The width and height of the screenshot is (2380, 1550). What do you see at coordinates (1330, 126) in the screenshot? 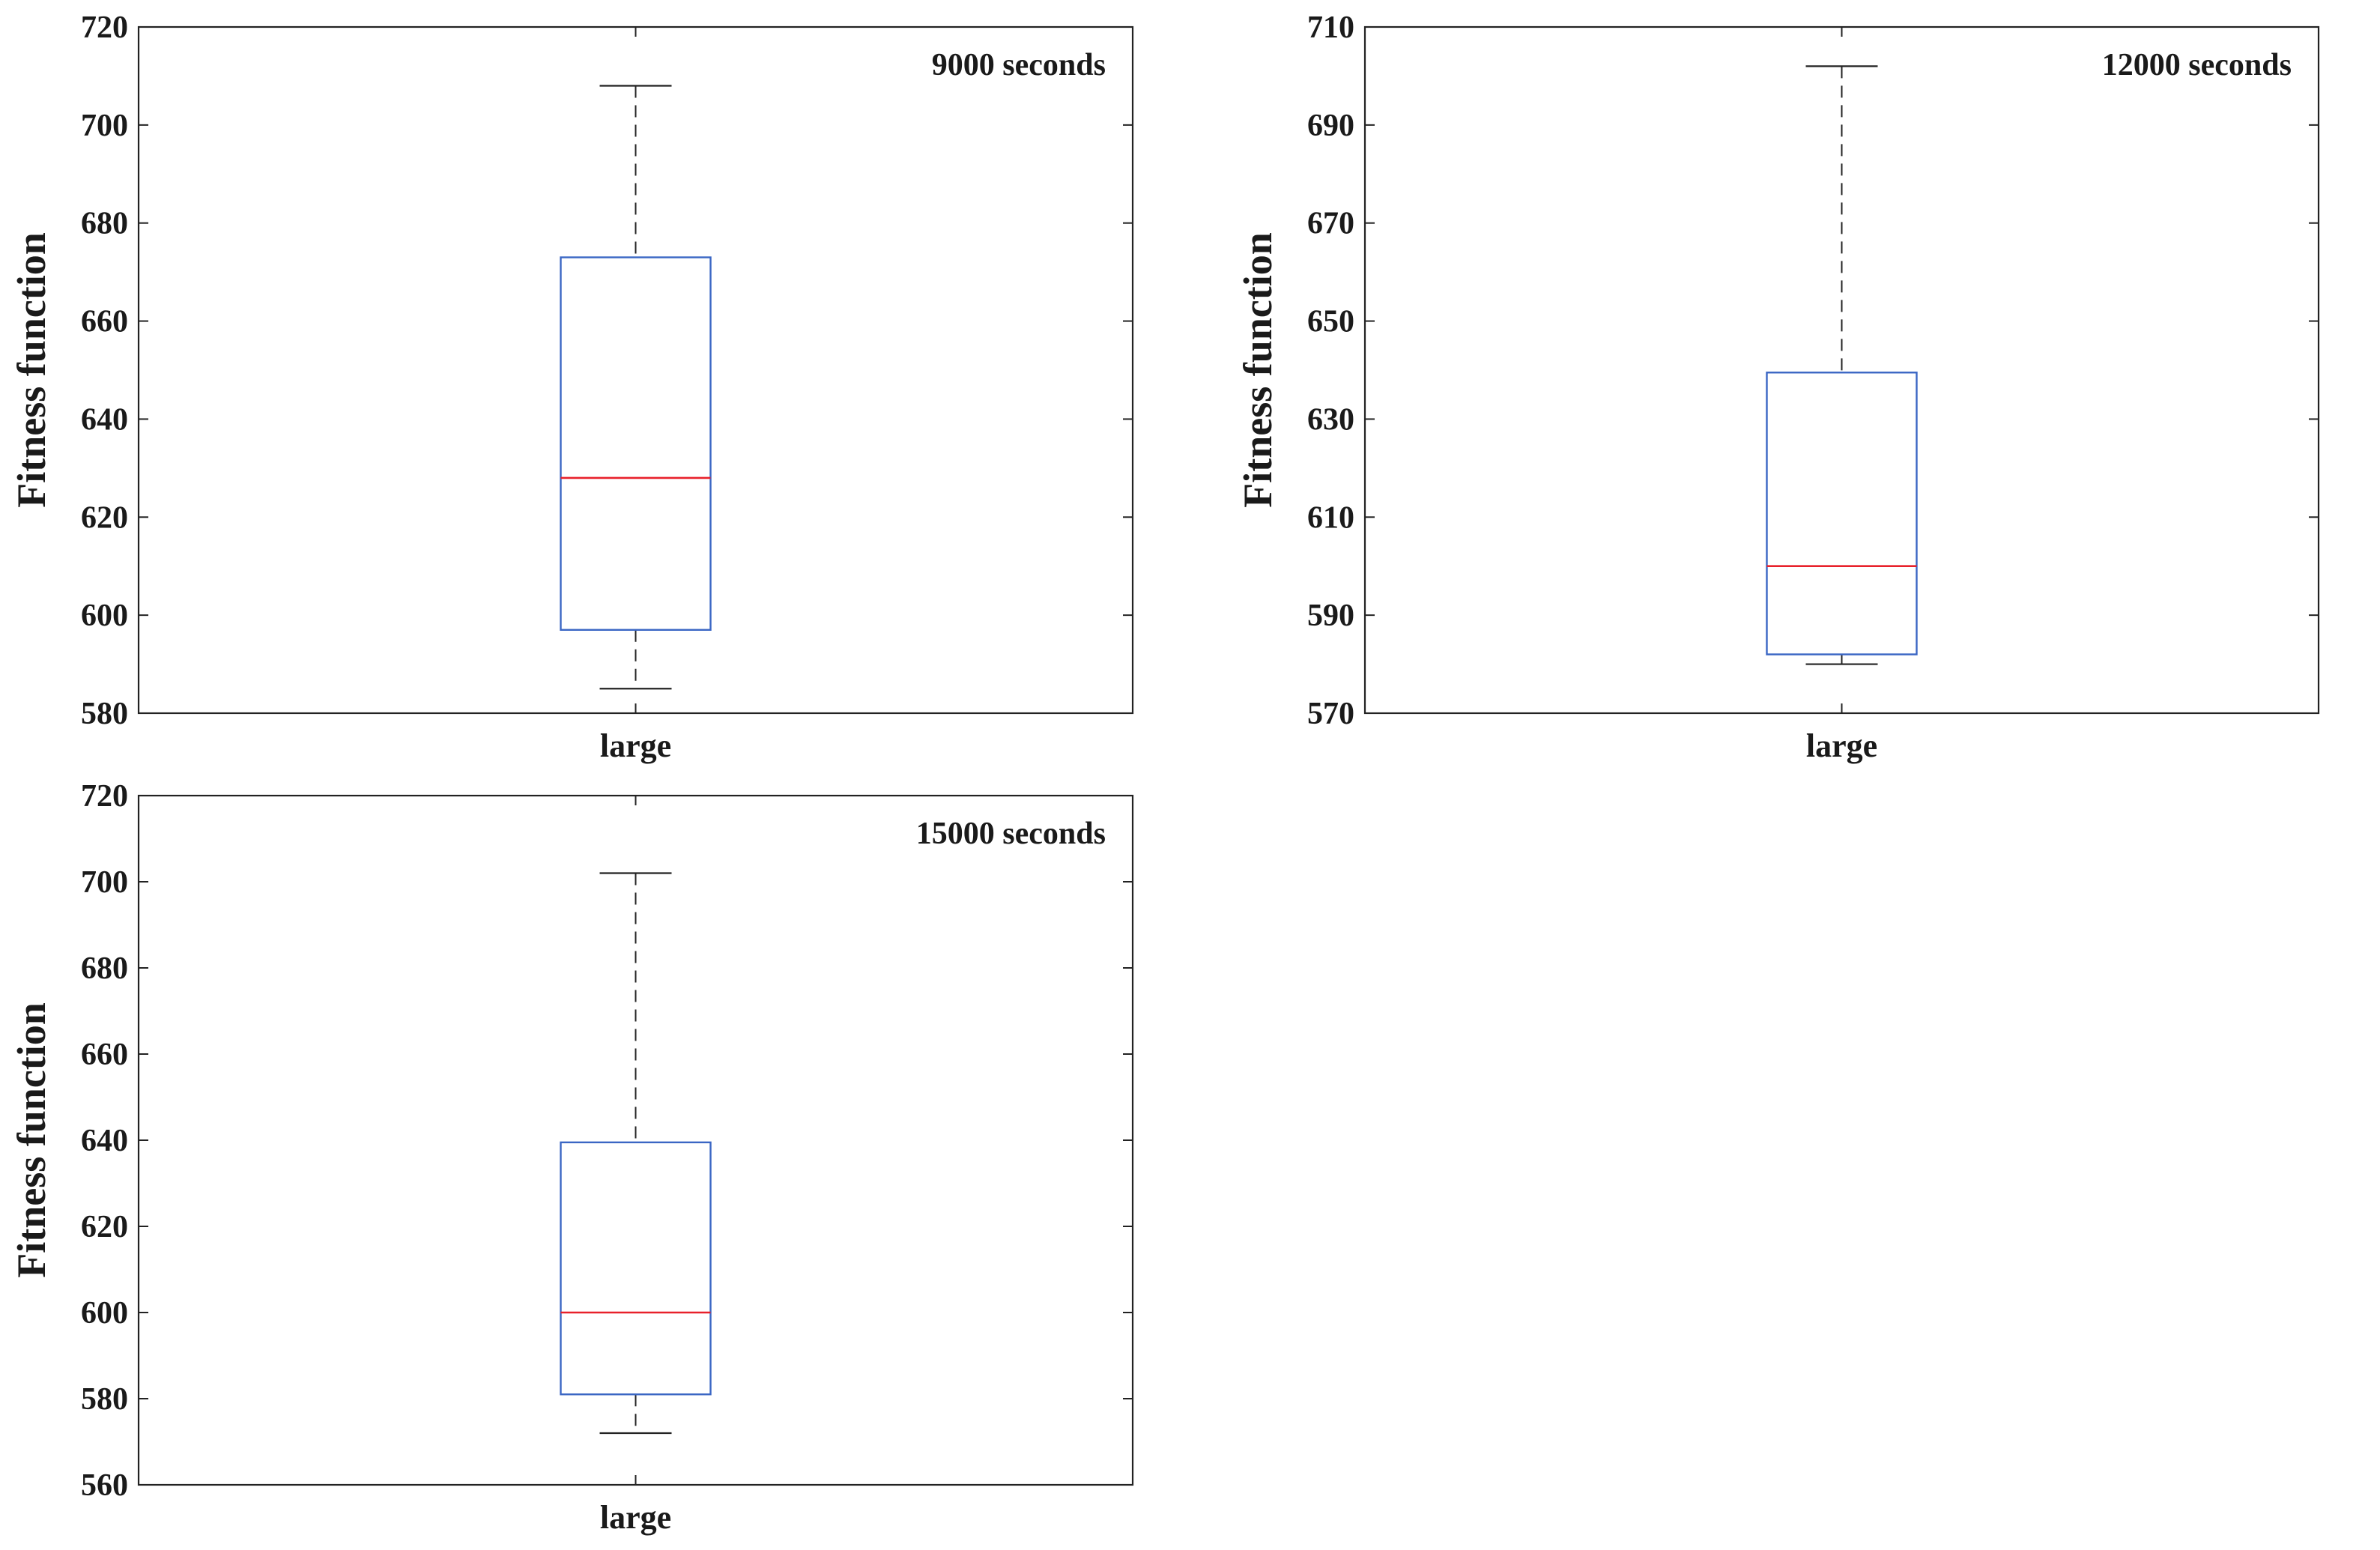
I see `y-tick-label: 690` at bounding box center [1330, 126].